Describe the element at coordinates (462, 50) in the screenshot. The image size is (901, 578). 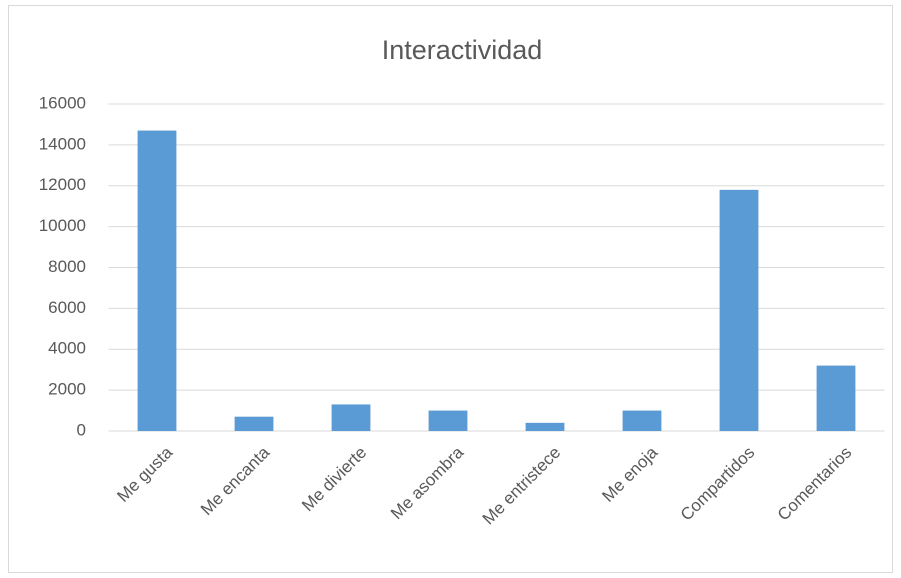
I see `chart-title: Interactividad` at that location.